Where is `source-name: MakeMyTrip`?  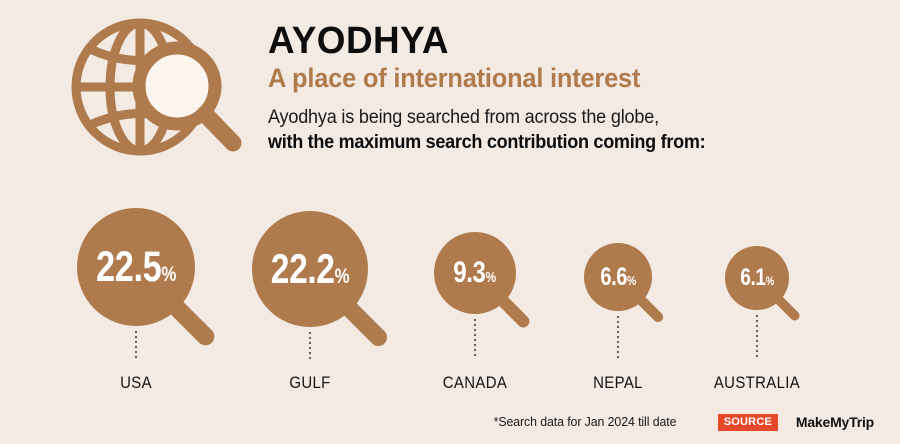
source-name: MakeMyTrip is located at coordinates (834, 422).